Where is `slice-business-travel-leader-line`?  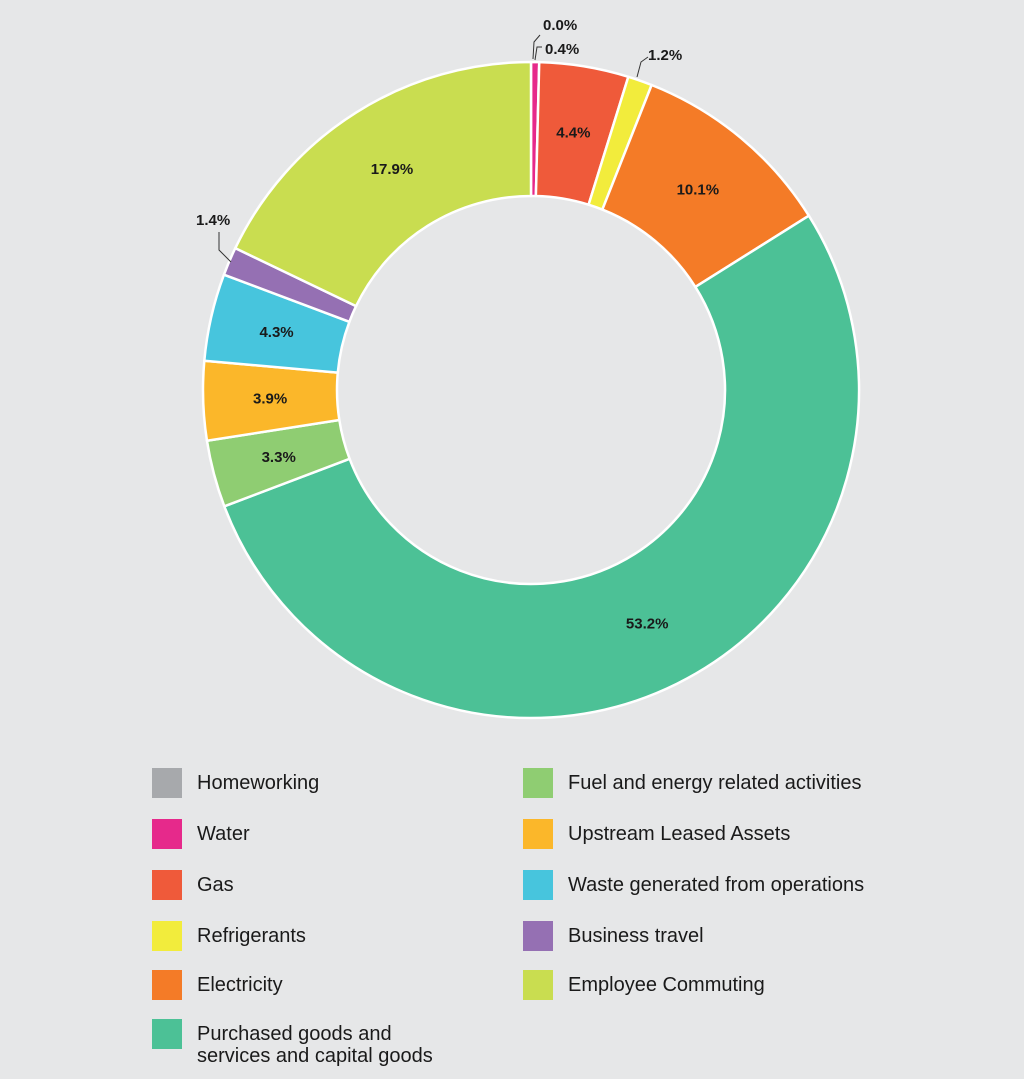
slice-business-travel-leader-line is located at coordinates (225, 247).